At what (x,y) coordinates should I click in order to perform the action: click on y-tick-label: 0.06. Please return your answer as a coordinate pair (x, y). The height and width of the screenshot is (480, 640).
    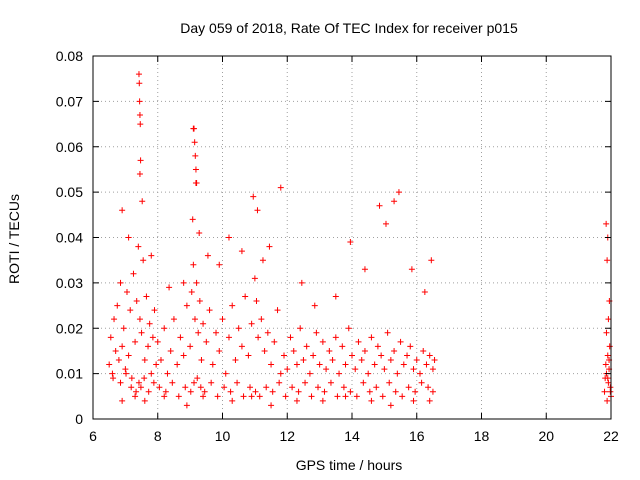
    Looking at the image, I should click on (69, 147).